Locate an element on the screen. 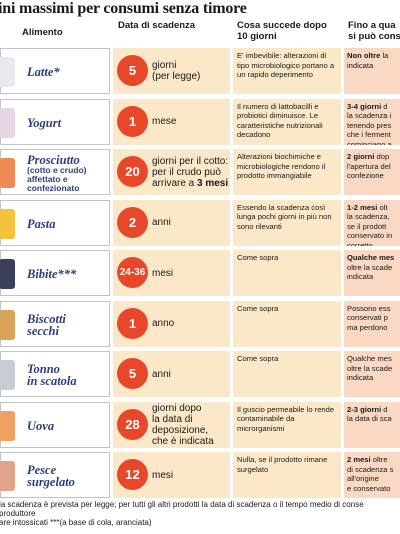 The height and width of the screenshot is (534, 400). scadenza-cell: 1 anno is located at coordinates (171, 323).